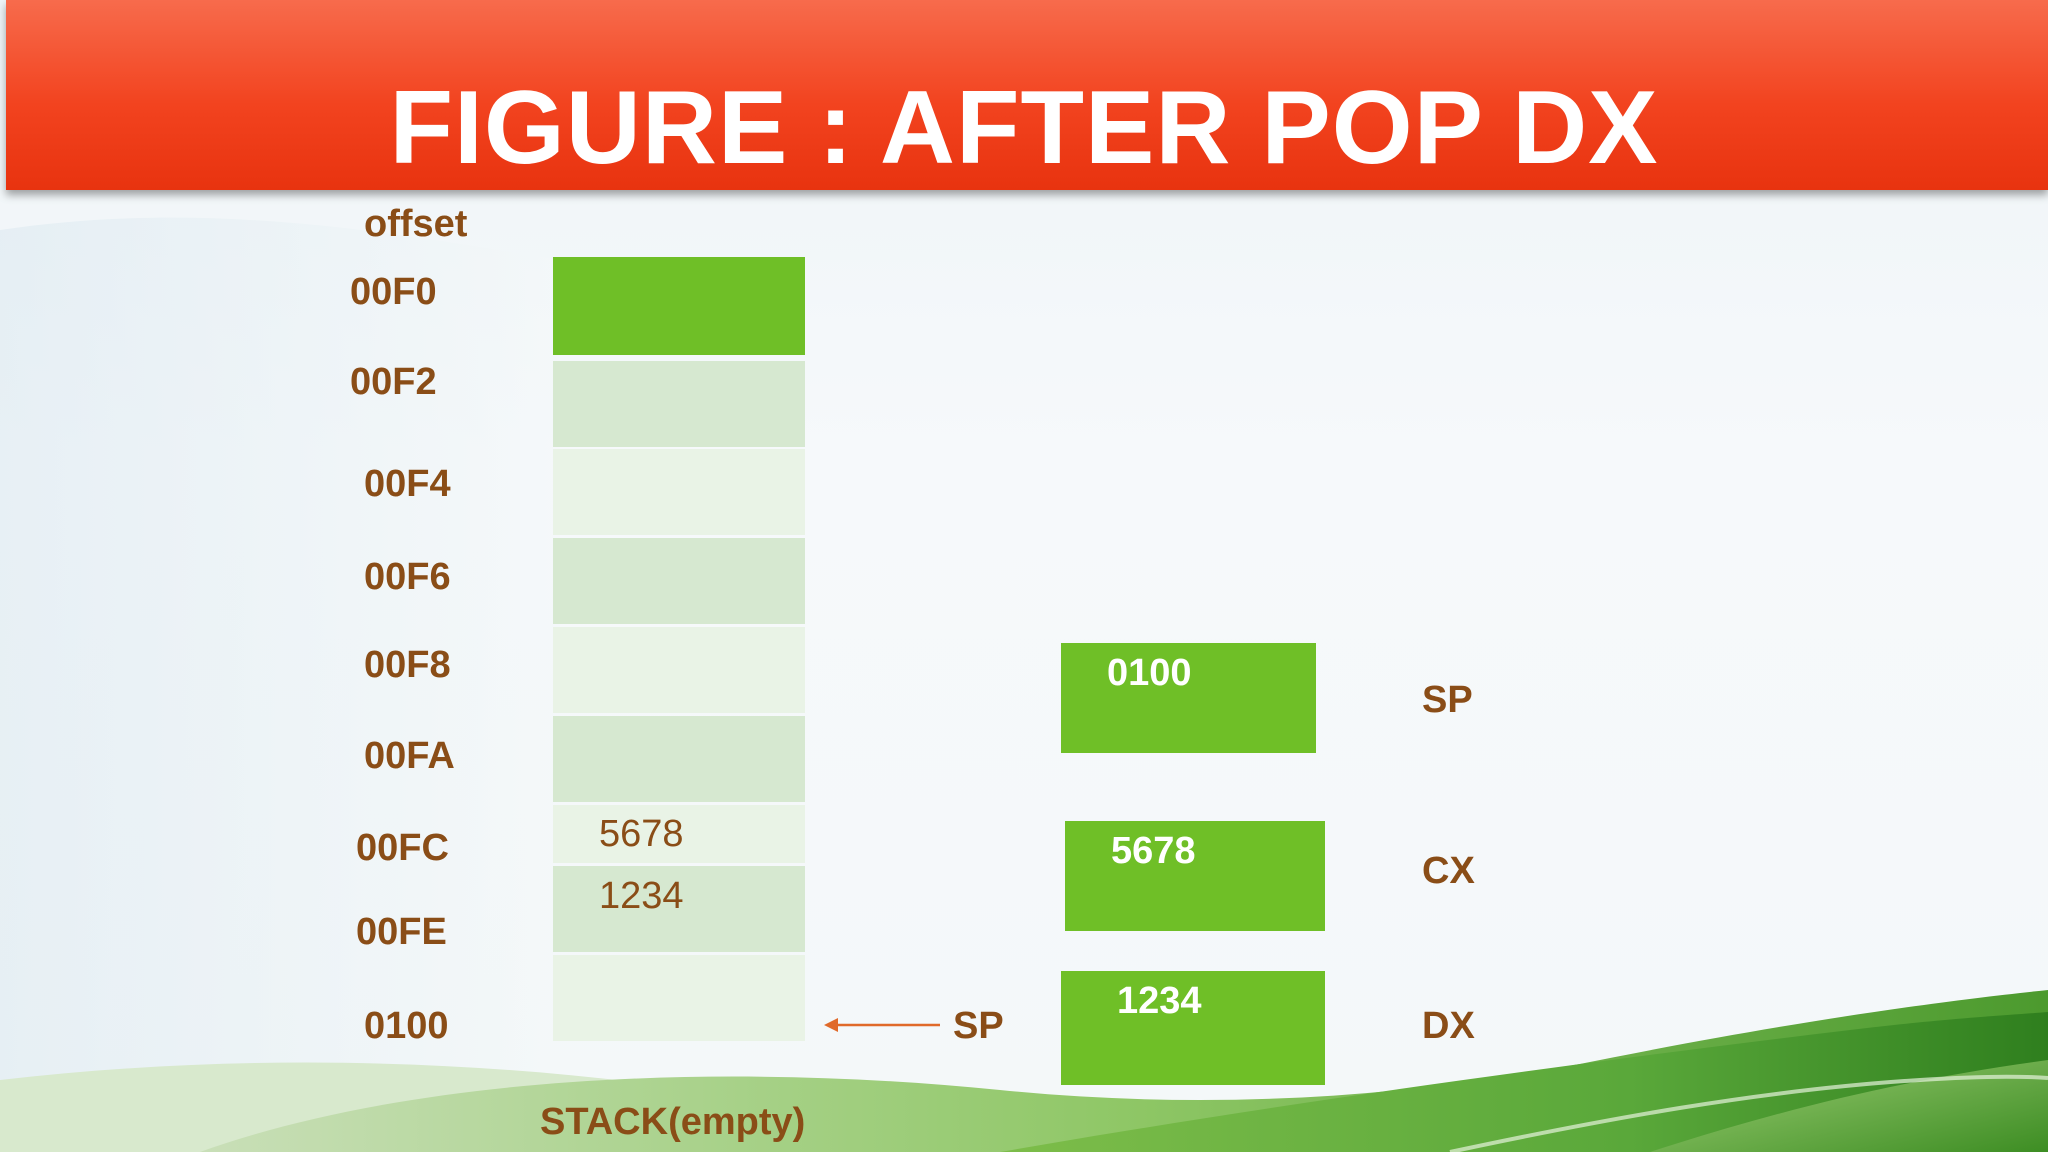  I want to click on register-name-sp: SP, so click(1447, 700).